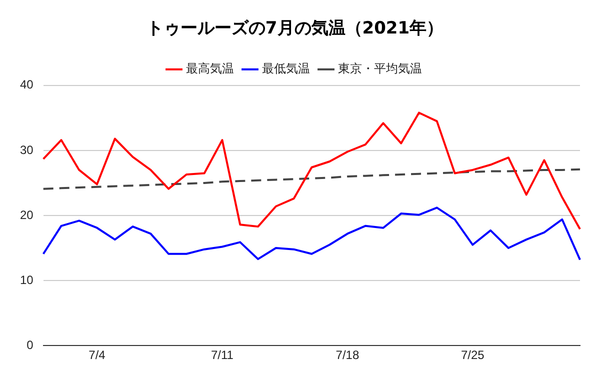 This screenshot has height=371, width=600. Describe the element at coordinates (380, 69) in the screenshot. I see `legend-label: 東京・平均気温` at that location.